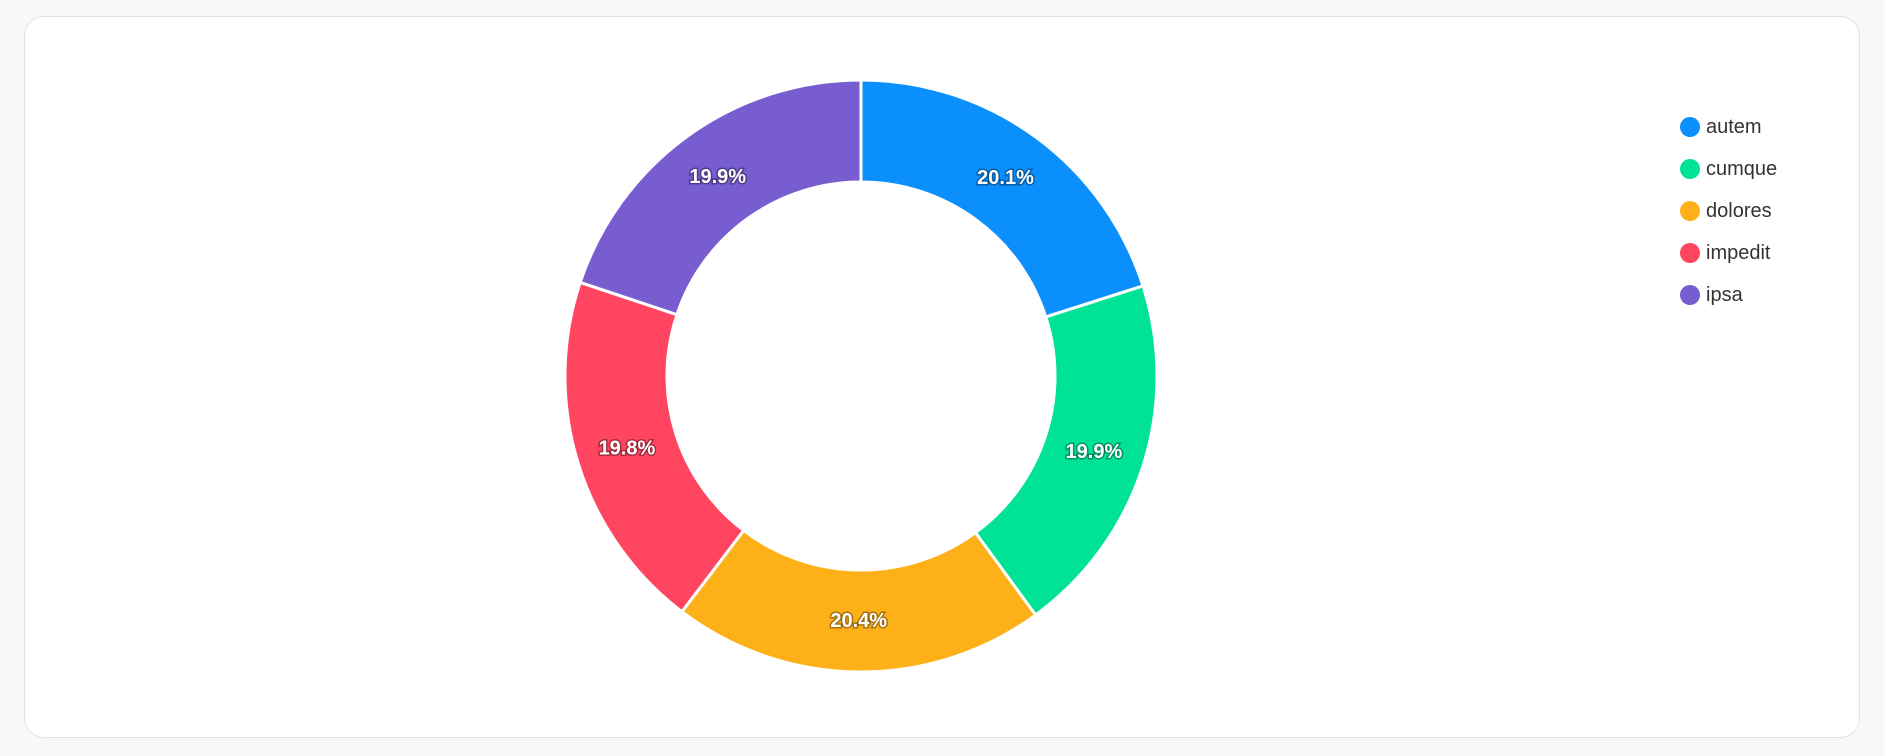 This screenshot has width=1884, height=756. What do you see at coordinates (1742, 168) in the screenshot?
I see `legend-label-cumque: cumque` at bounding box center [1742, 168].